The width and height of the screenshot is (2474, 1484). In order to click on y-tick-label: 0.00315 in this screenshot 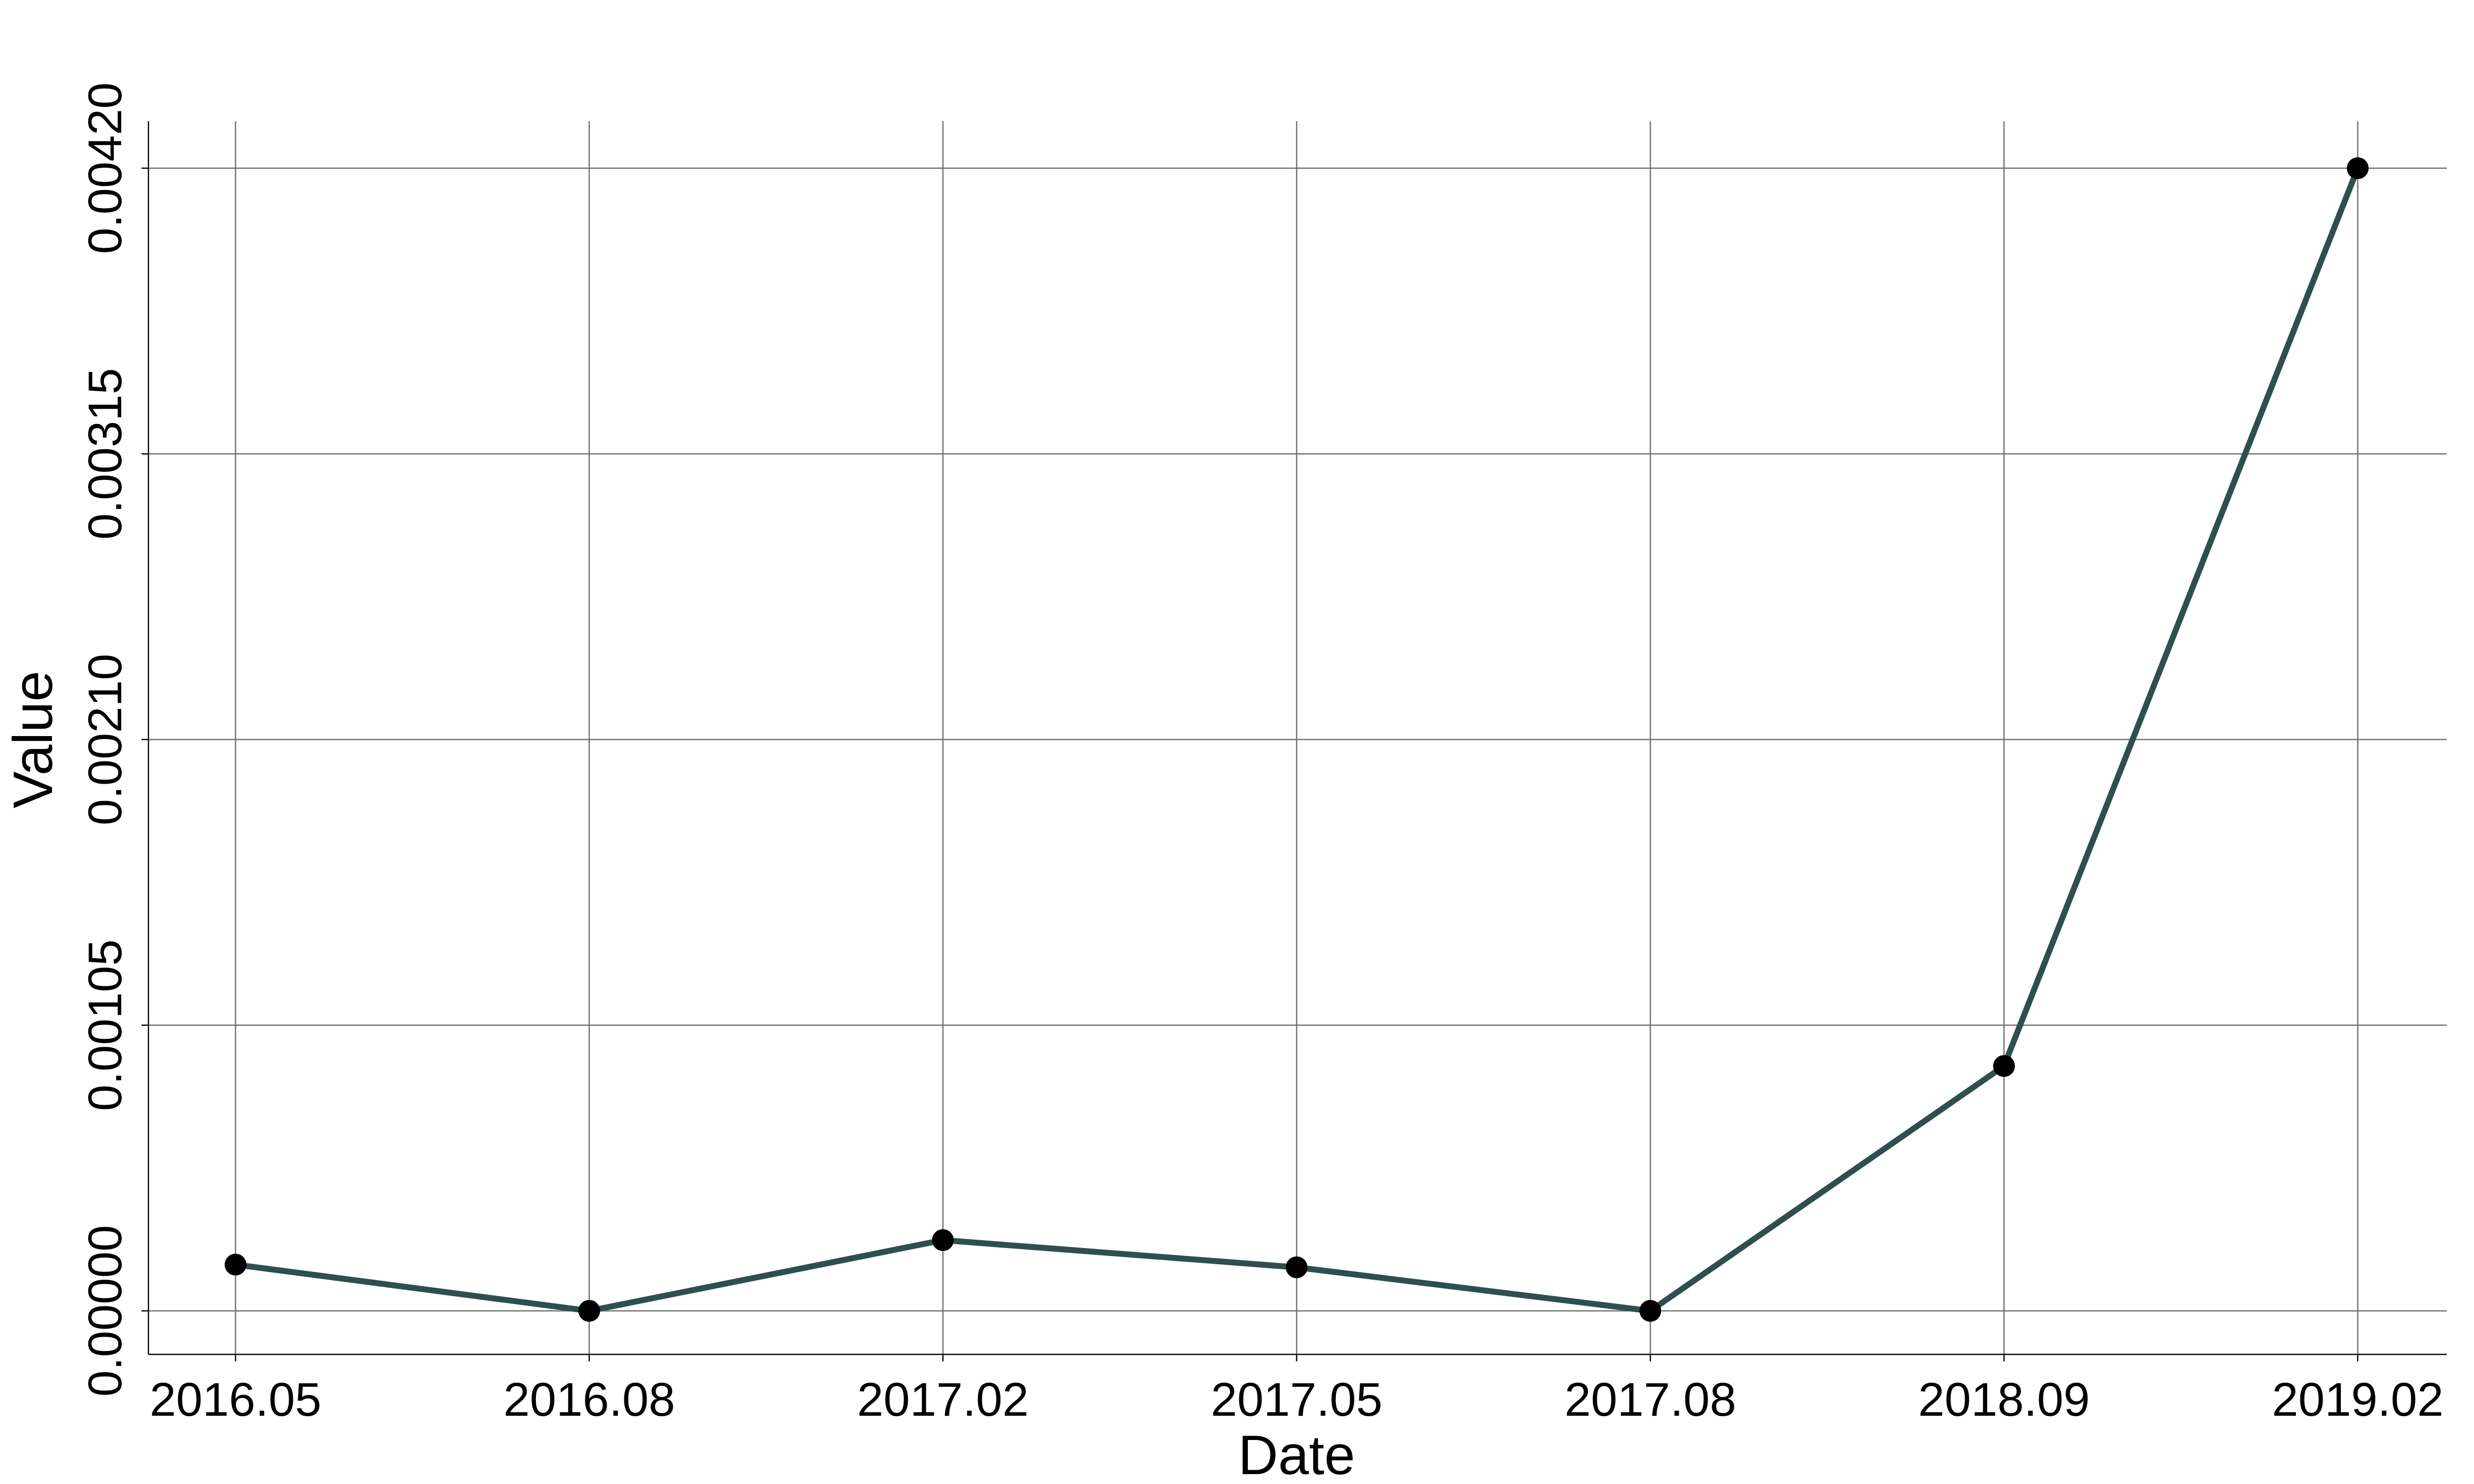, I will do `click(106, 454)`.